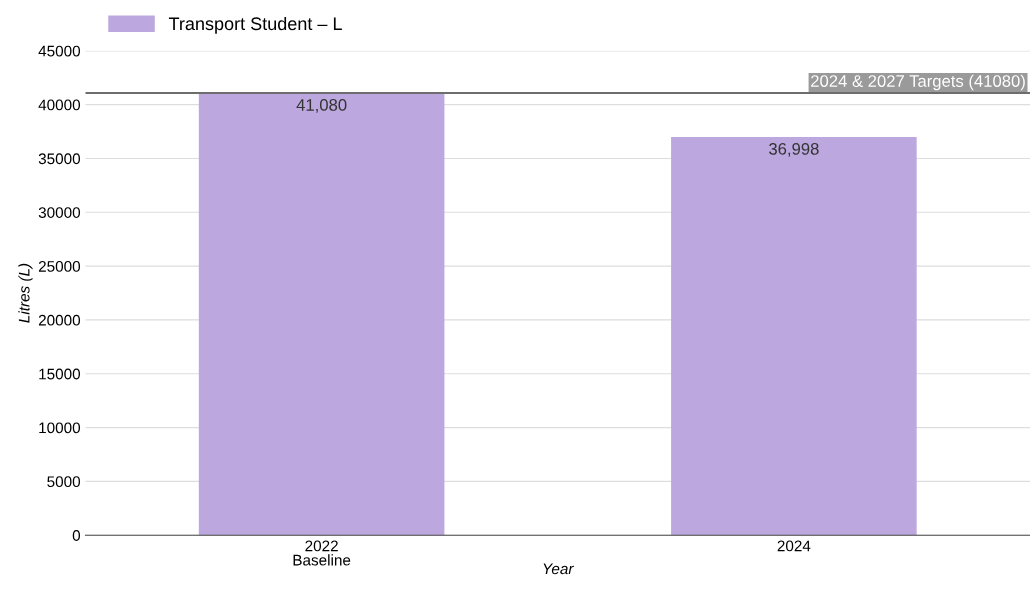 The image size is (1030, 598). Describe the element at coordinates (59, 105) in the screenshot. I see `y-tick-label: 40000` at that location.